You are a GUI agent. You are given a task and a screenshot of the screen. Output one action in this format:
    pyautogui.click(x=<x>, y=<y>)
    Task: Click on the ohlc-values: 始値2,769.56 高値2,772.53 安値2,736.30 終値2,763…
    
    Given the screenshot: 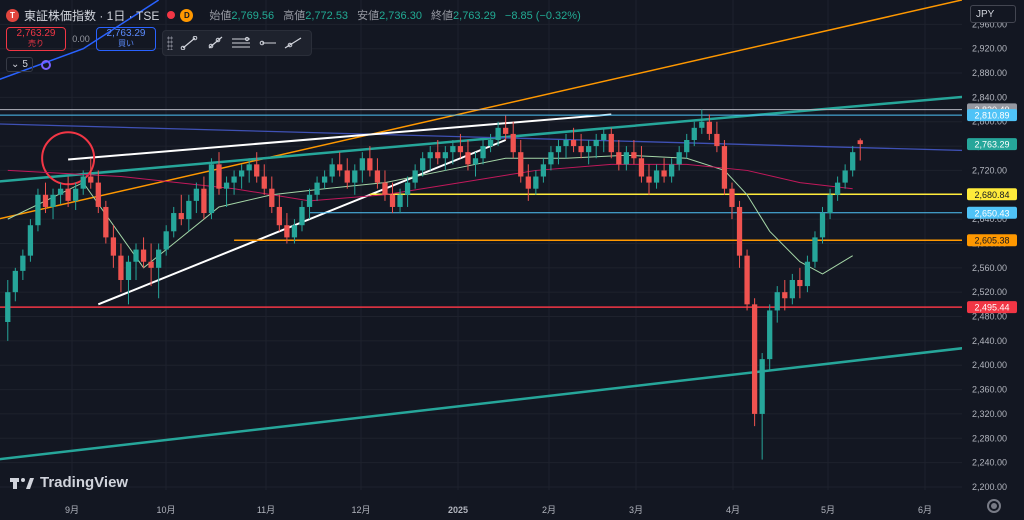 What is the action you would take?
    pyautogui.click(x=395, y=16)
    